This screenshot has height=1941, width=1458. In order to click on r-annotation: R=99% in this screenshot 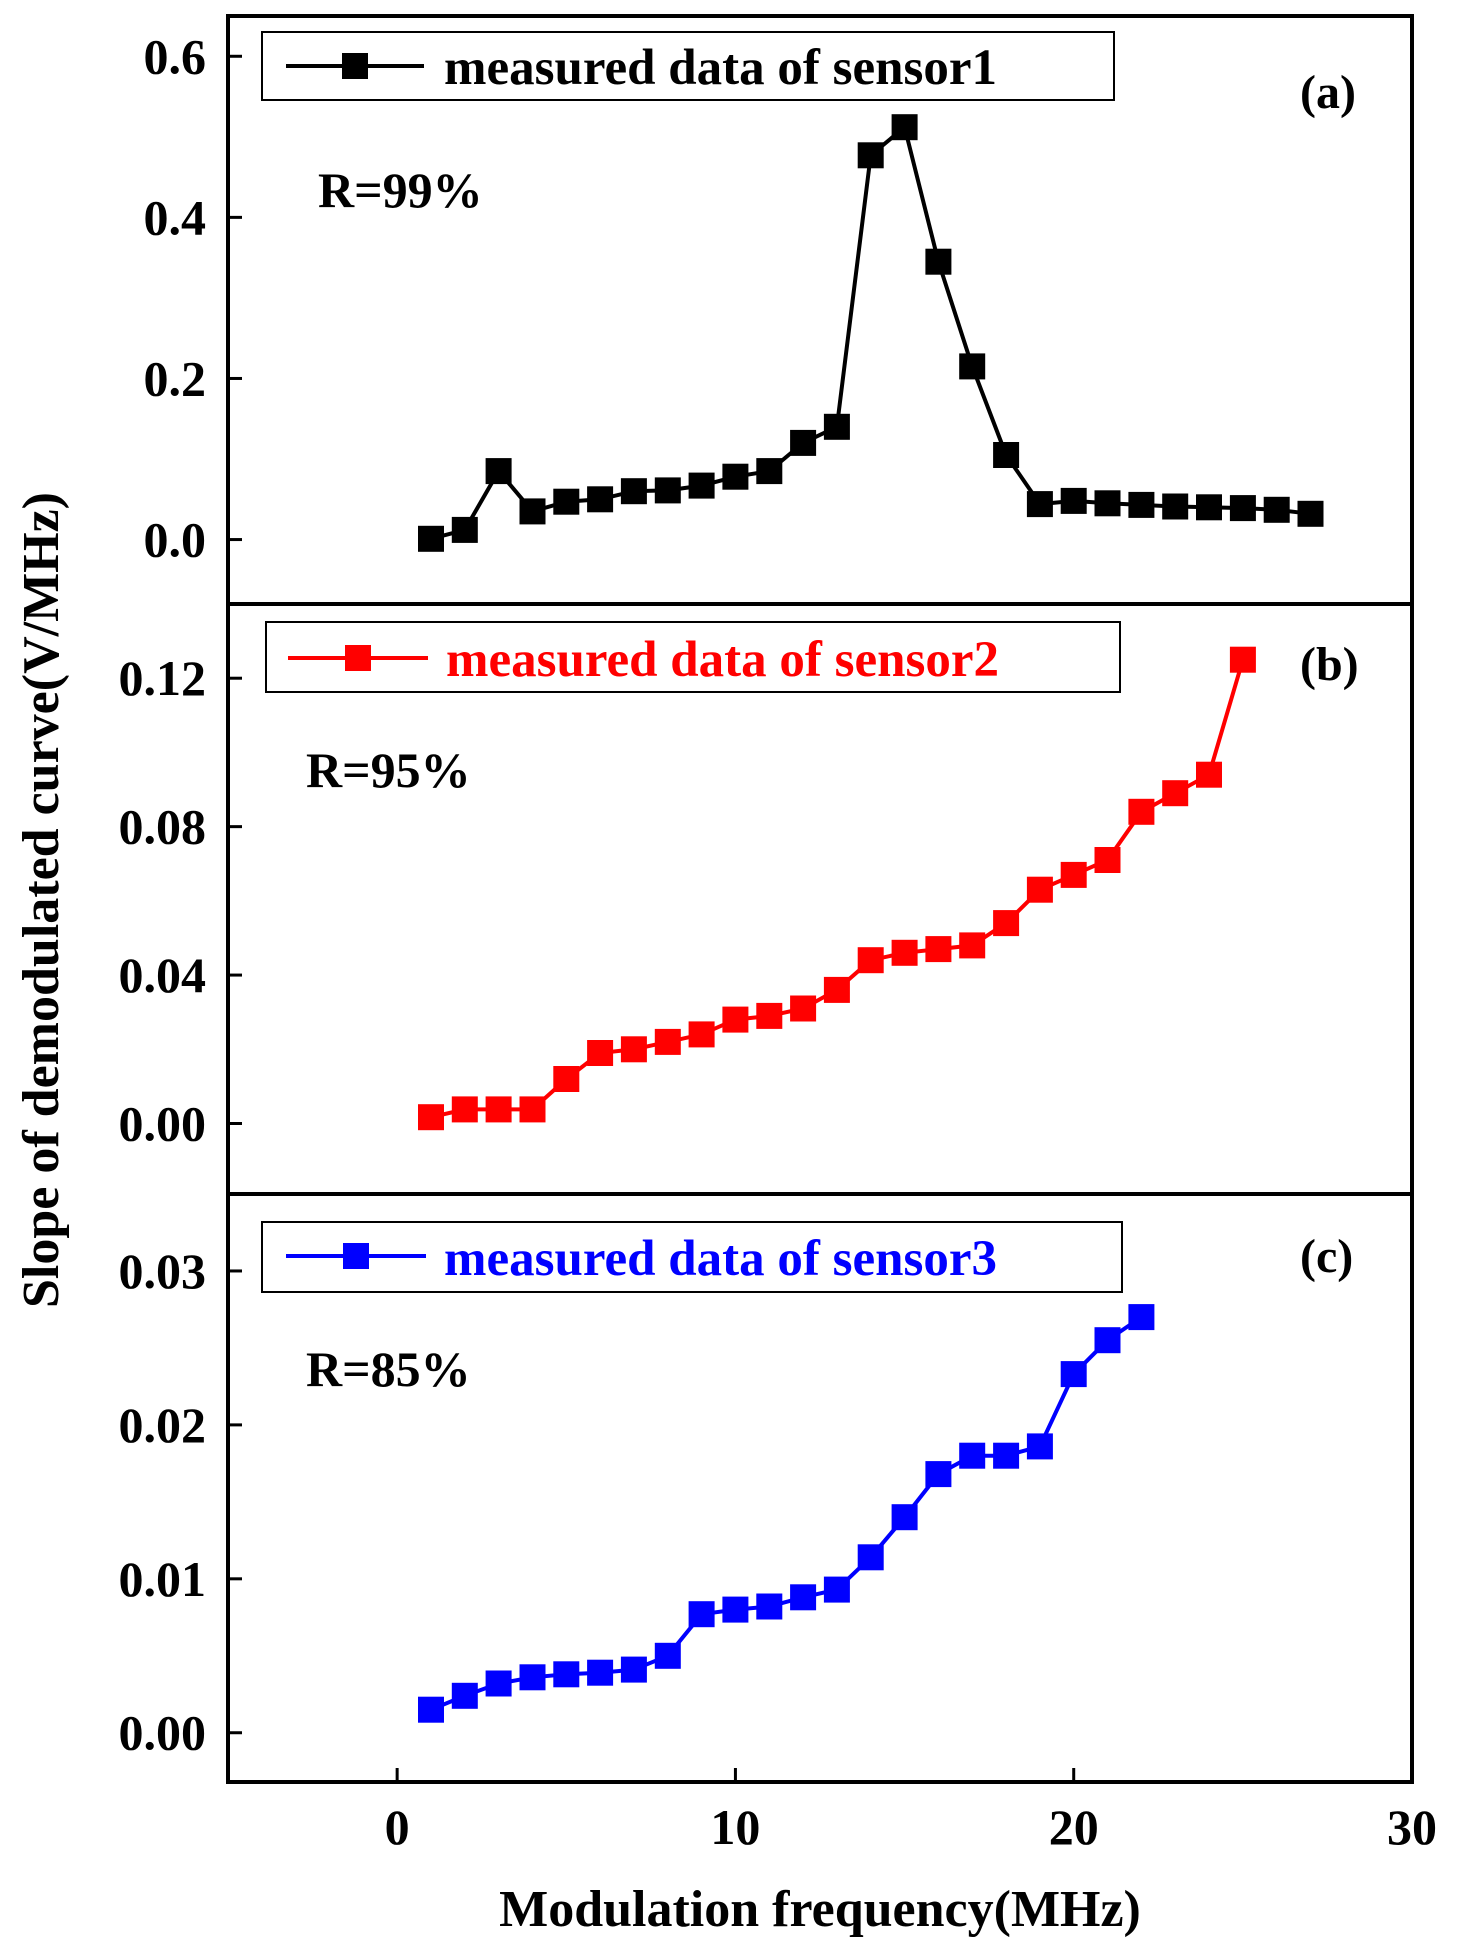, I will do `click(400, 190)`.